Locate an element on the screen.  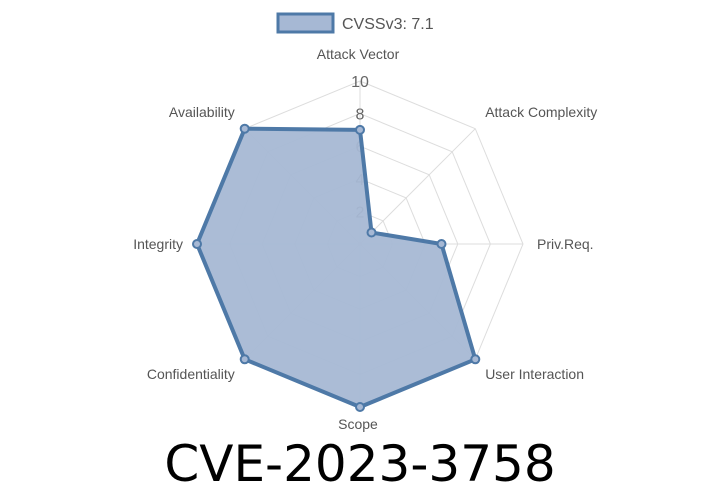
tick-label: 10 is located at coordinates (360, 82).